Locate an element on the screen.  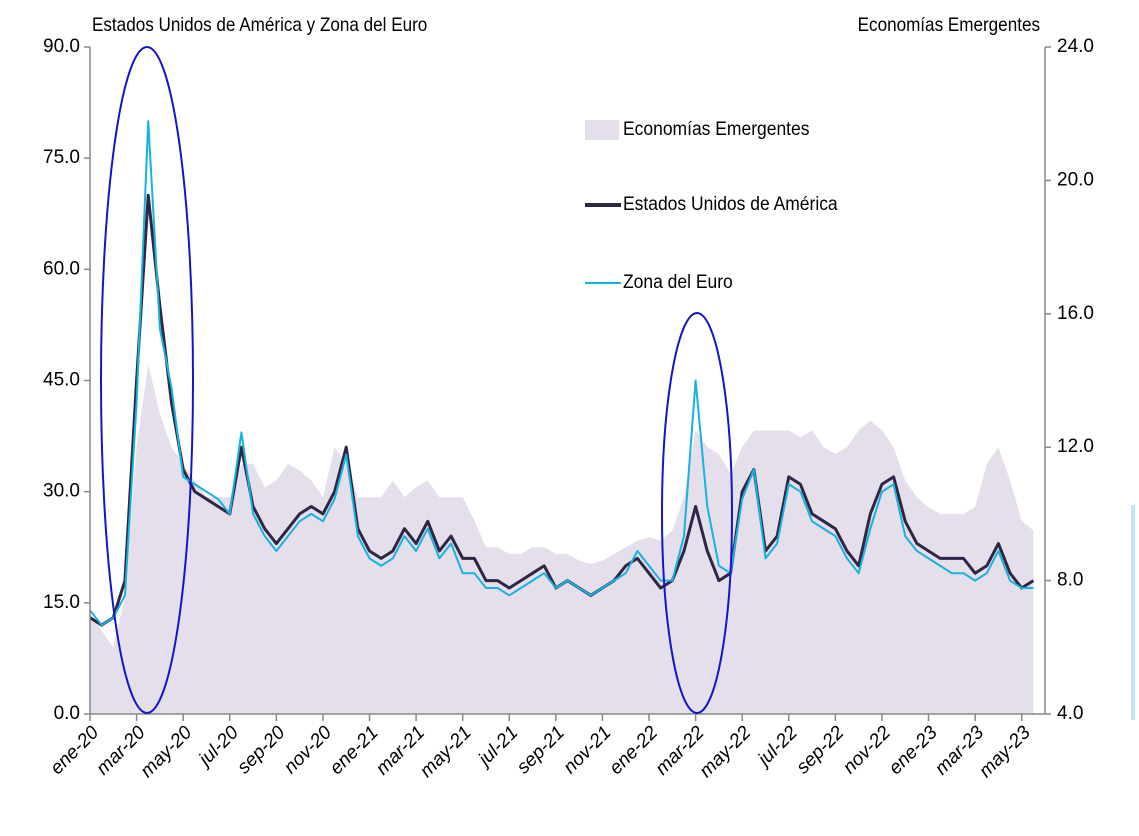
x-tick-label: may-21 is located at coordinates (446, 752).